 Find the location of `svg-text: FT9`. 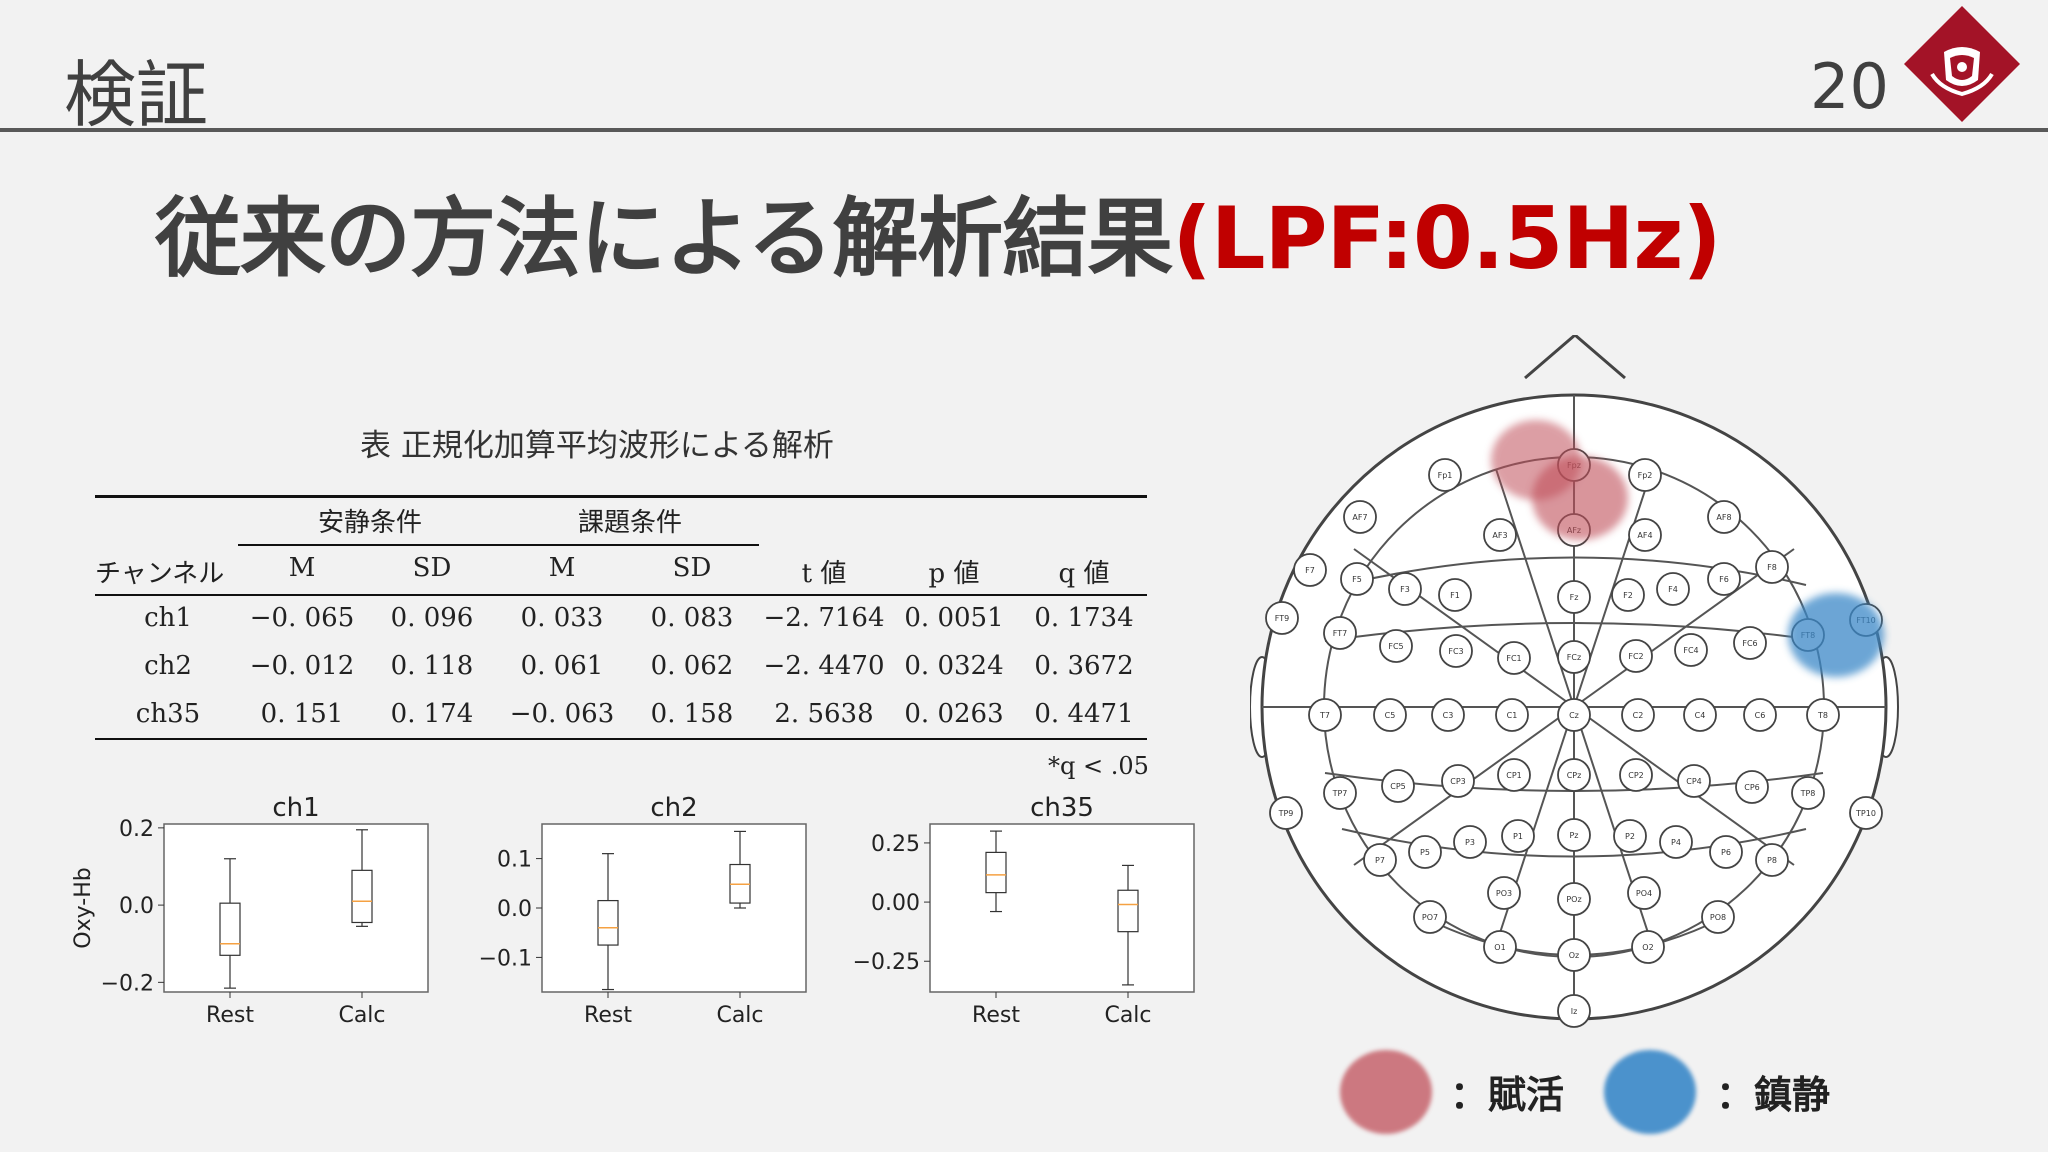

svg-text: FT9 is located at coordinates (1282, 618).